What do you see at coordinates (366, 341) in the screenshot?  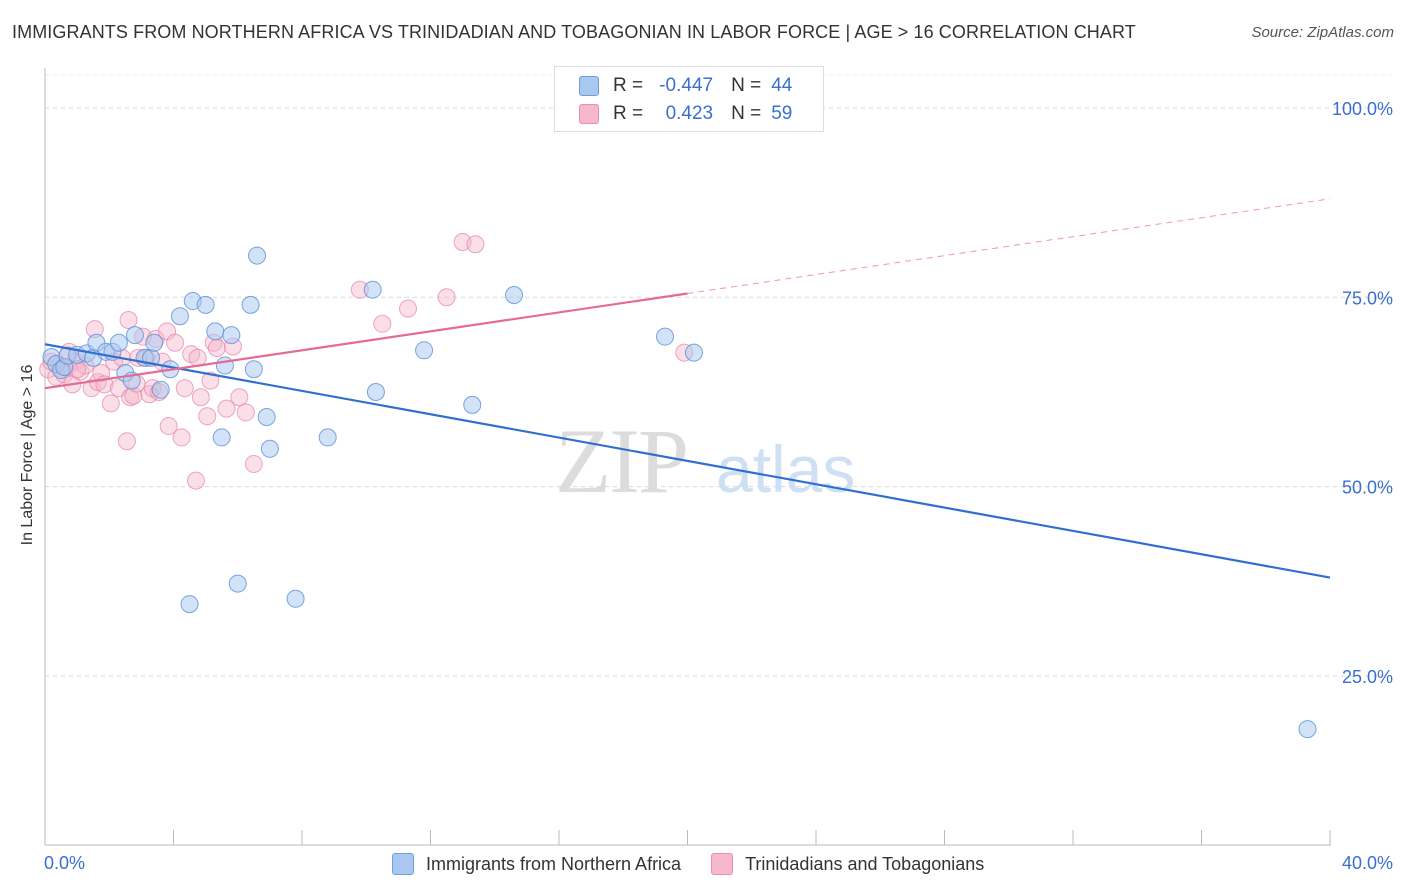 I see `trend-line-trinidadian` at bounding box center [366, 341].